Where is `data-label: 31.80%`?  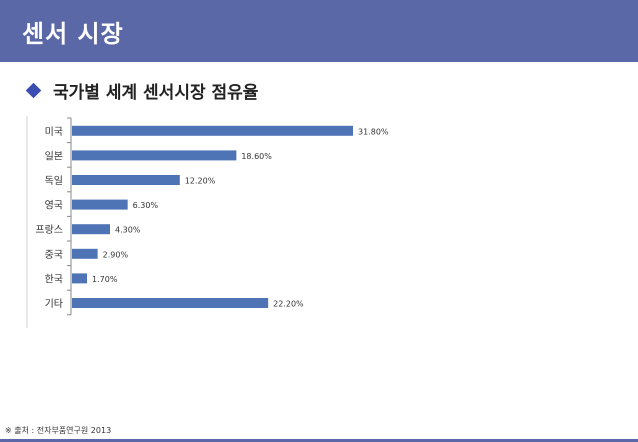
data-label: 31.80% is located at coordinates (373, 131).